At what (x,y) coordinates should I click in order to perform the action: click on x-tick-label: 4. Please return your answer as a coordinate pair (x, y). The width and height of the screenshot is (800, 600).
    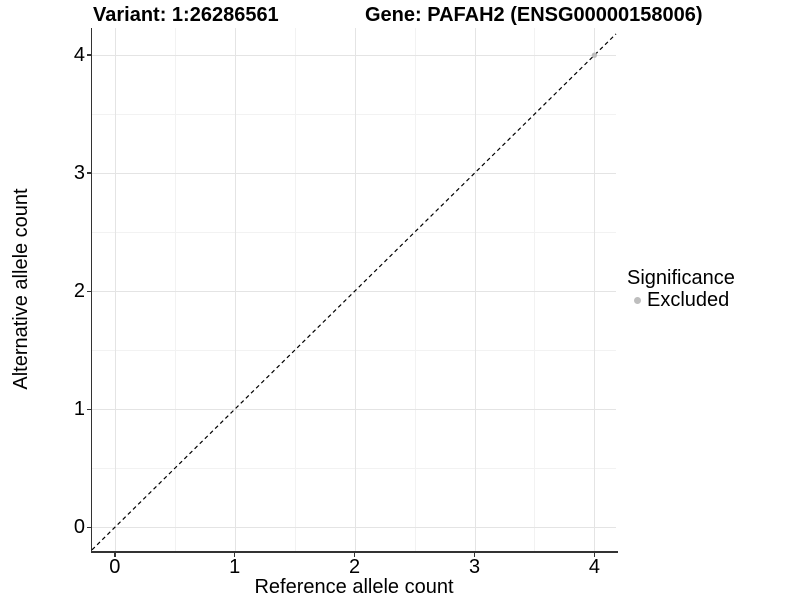
    Looking at the image, I should click on (594, 567).